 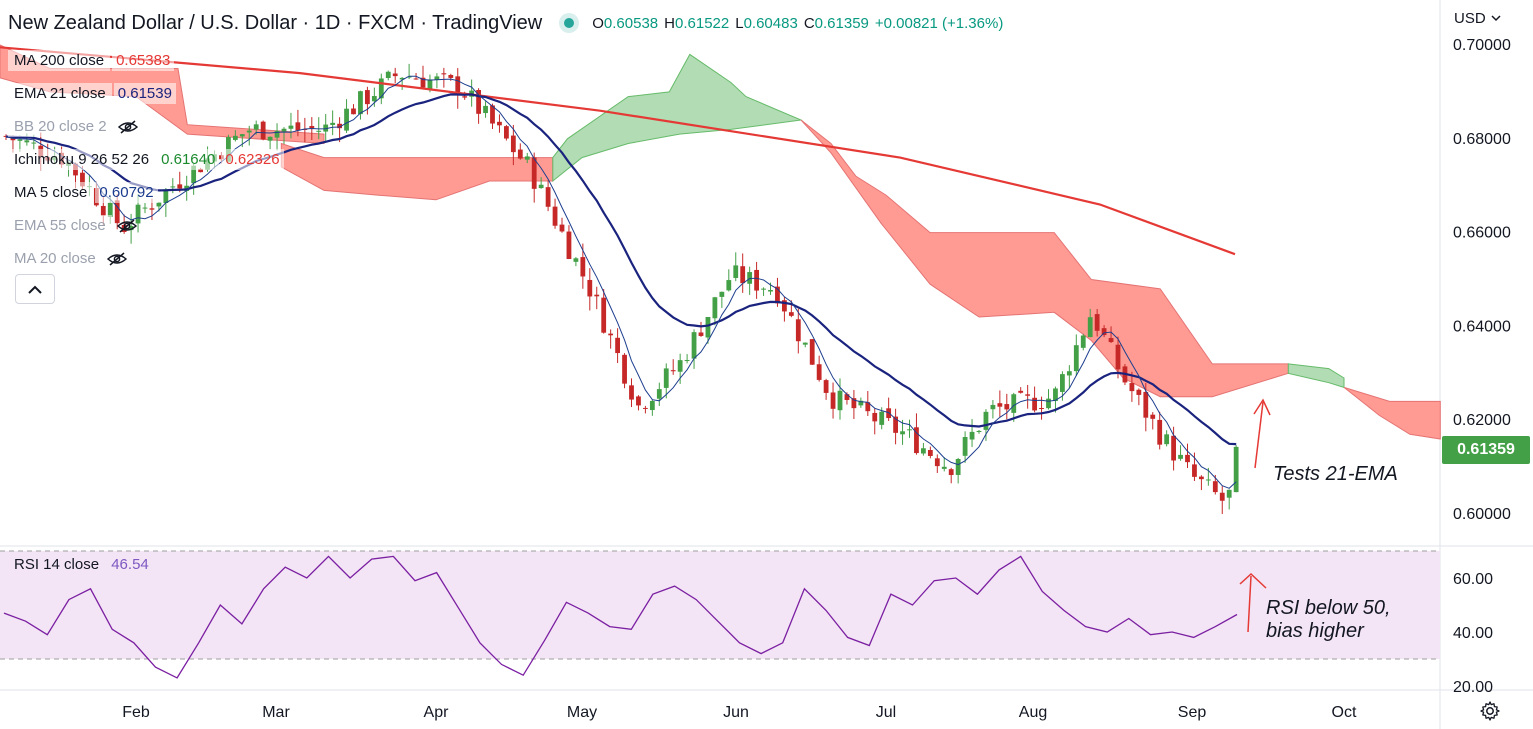 I want to click on collapse-legend-button, so click(x=35, y=289).